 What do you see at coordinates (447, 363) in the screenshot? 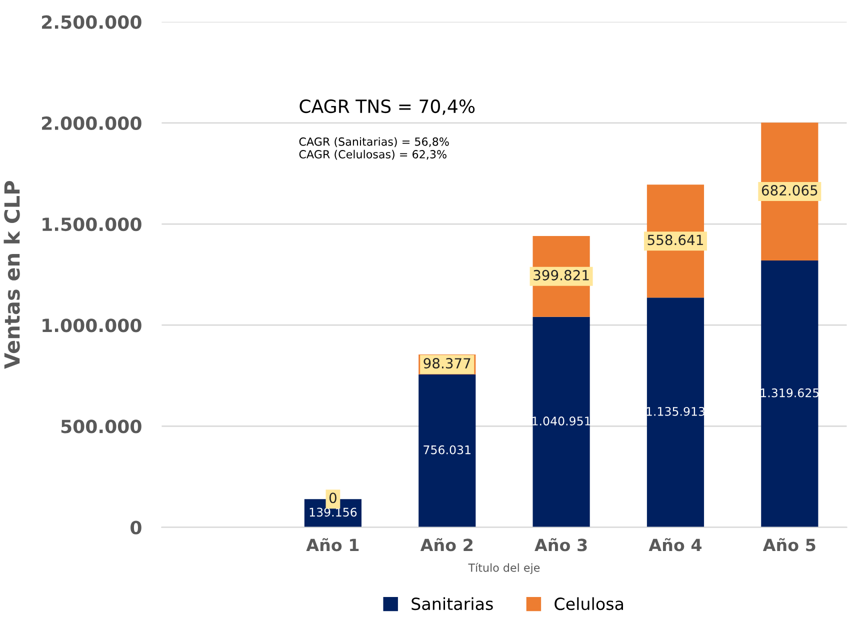
I see `data-label: 98.377` at bounding box center [447, 363].